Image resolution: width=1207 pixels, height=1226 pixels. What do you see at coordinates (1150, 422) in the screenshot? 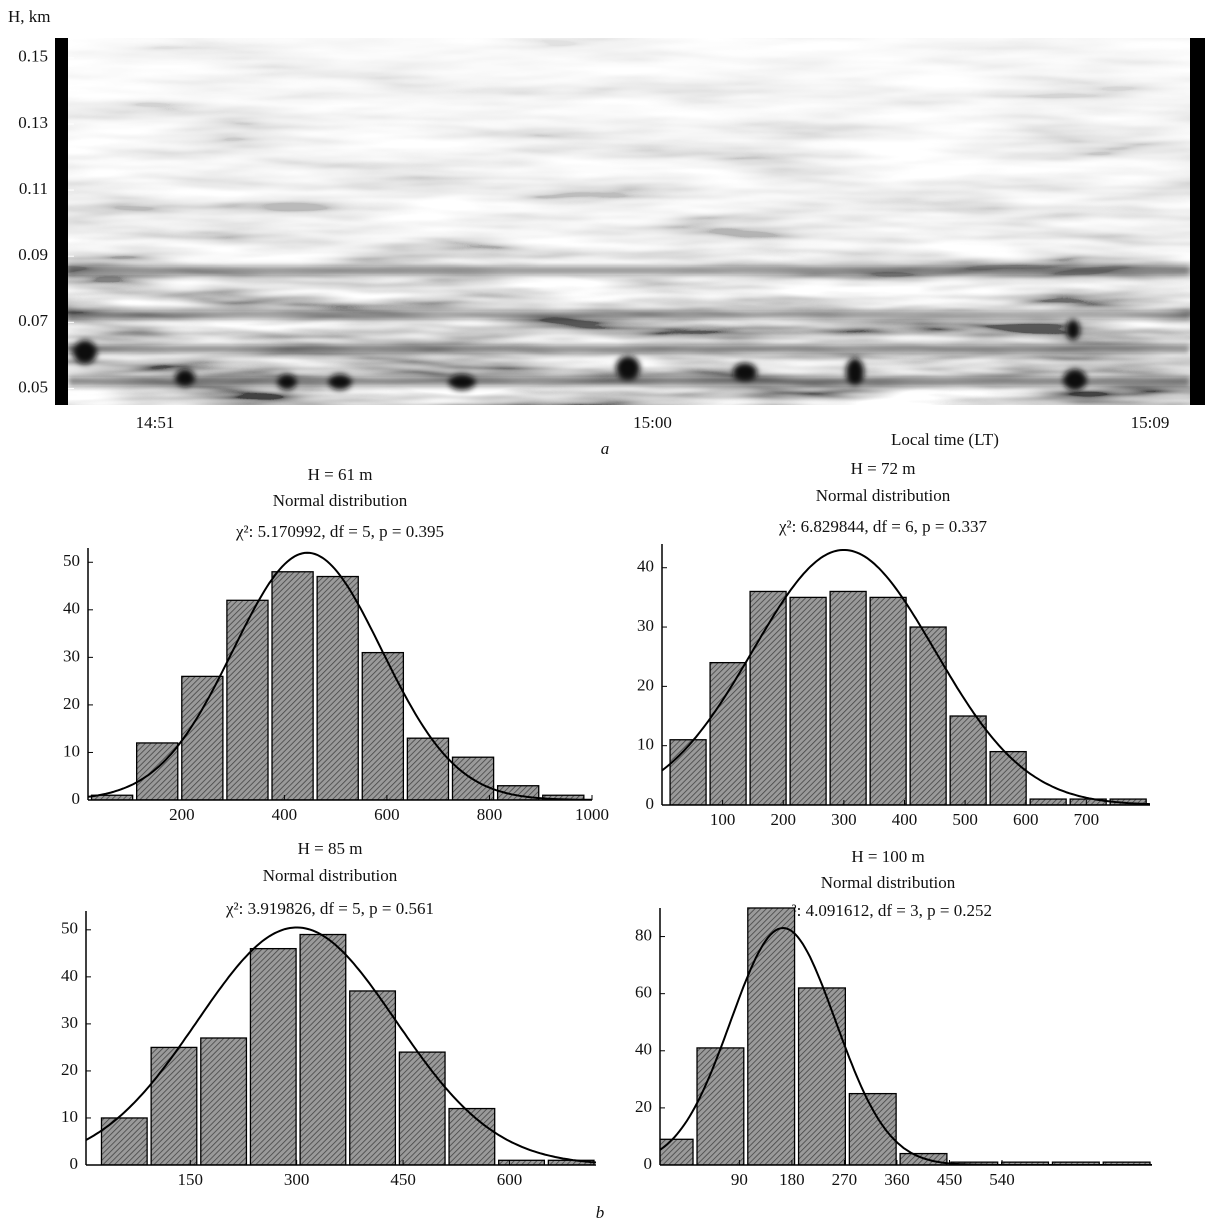
I see `x-tick-label: 15:09` at bounding box center [1150, 422].